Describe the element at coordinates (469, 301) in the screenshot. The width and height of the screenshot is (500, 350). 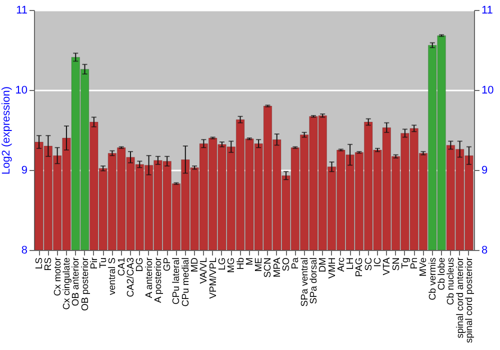
I see `x-tick-label: spinal cord posterior` at that location.